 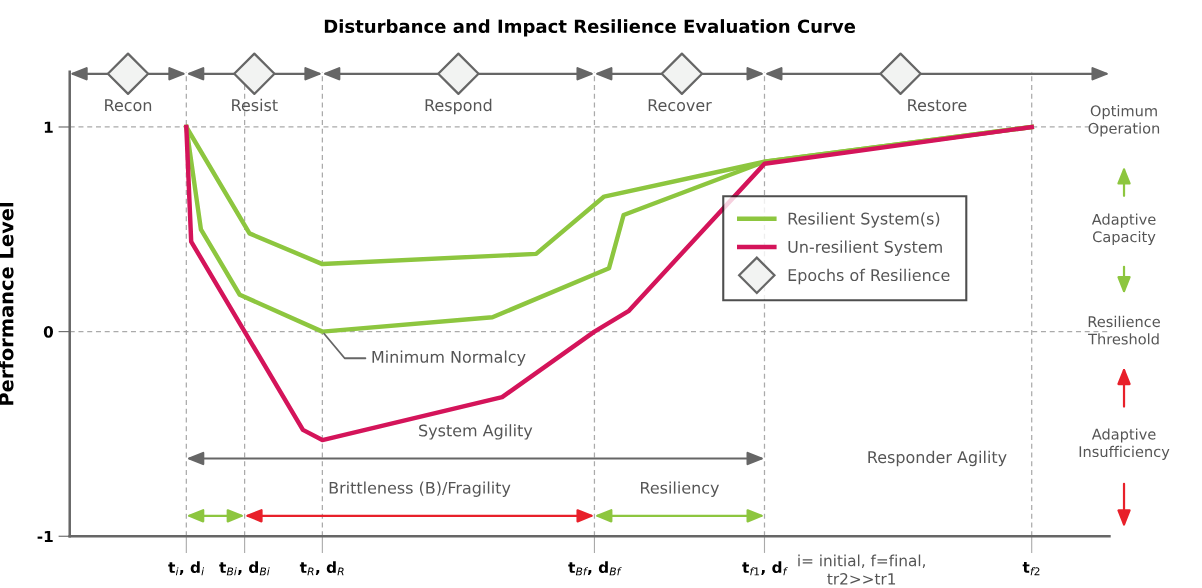 What do you see at coordinates (937, 105) in the screenshot?
I see `annotation: Restore` at bounding box center [937, 105].